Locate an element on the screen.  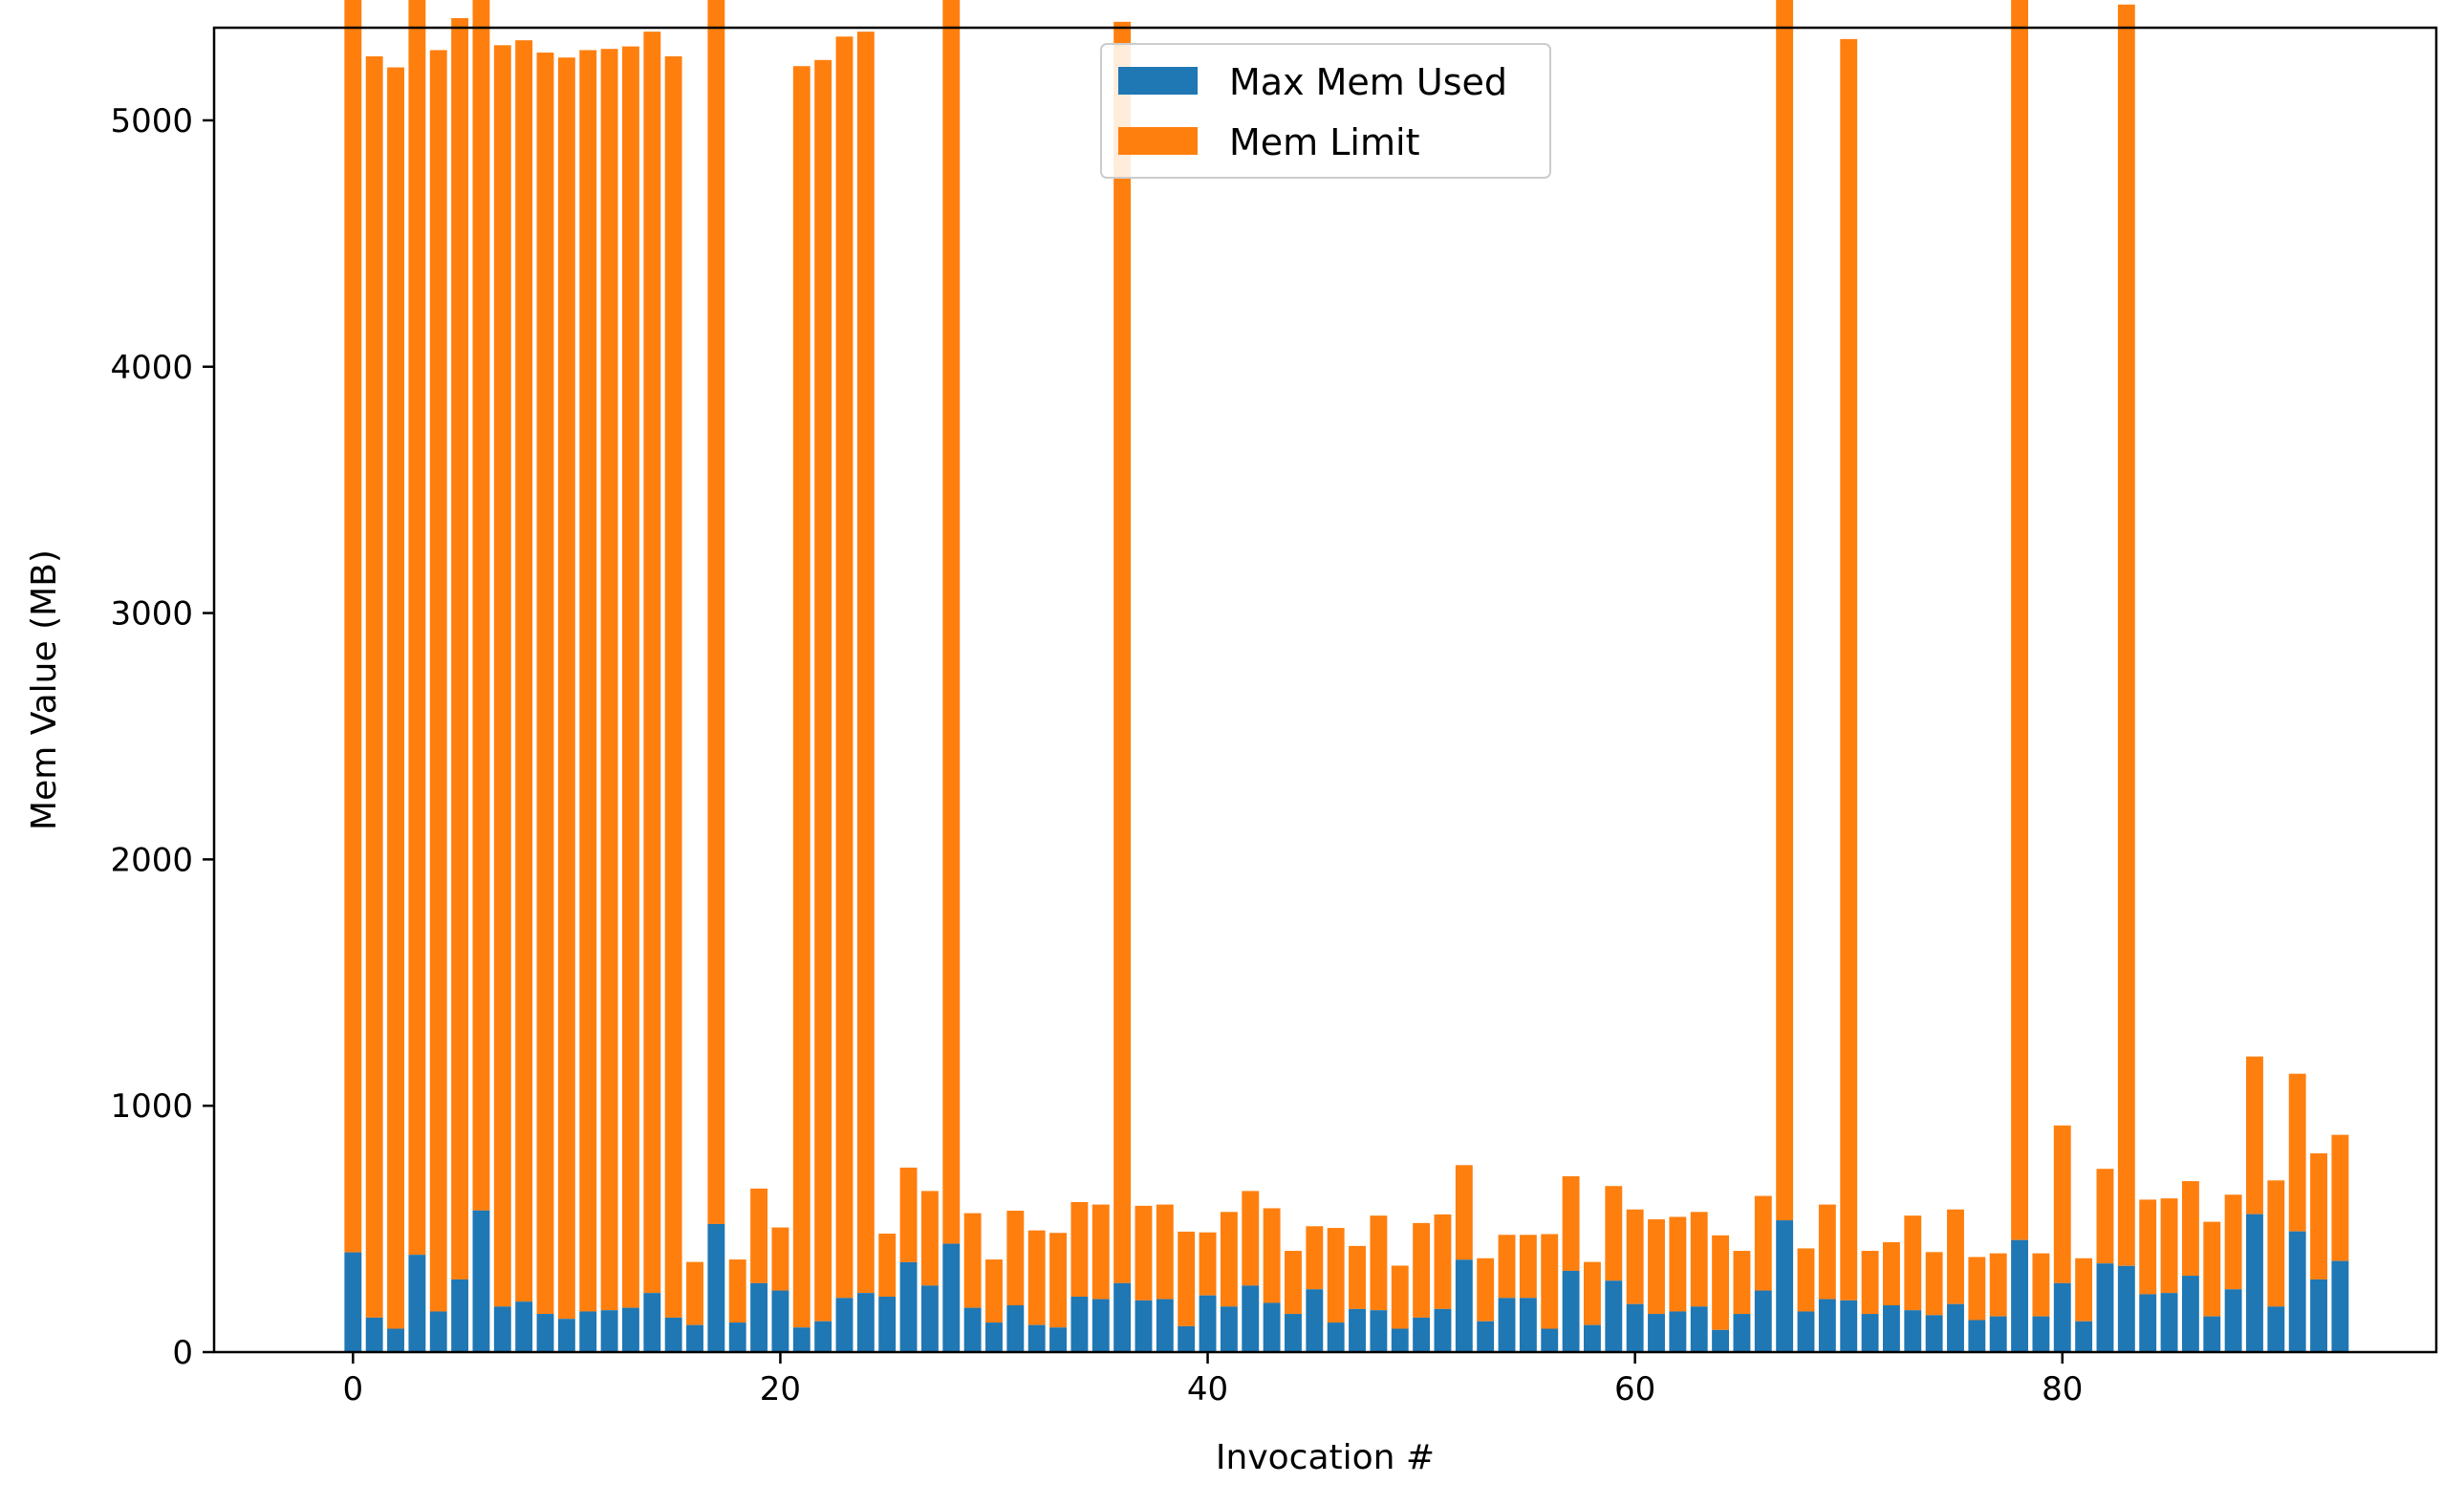
y-axis-ticks: 0 1000 2000 3000 4000 5000 is located at coordinates (162, 737).